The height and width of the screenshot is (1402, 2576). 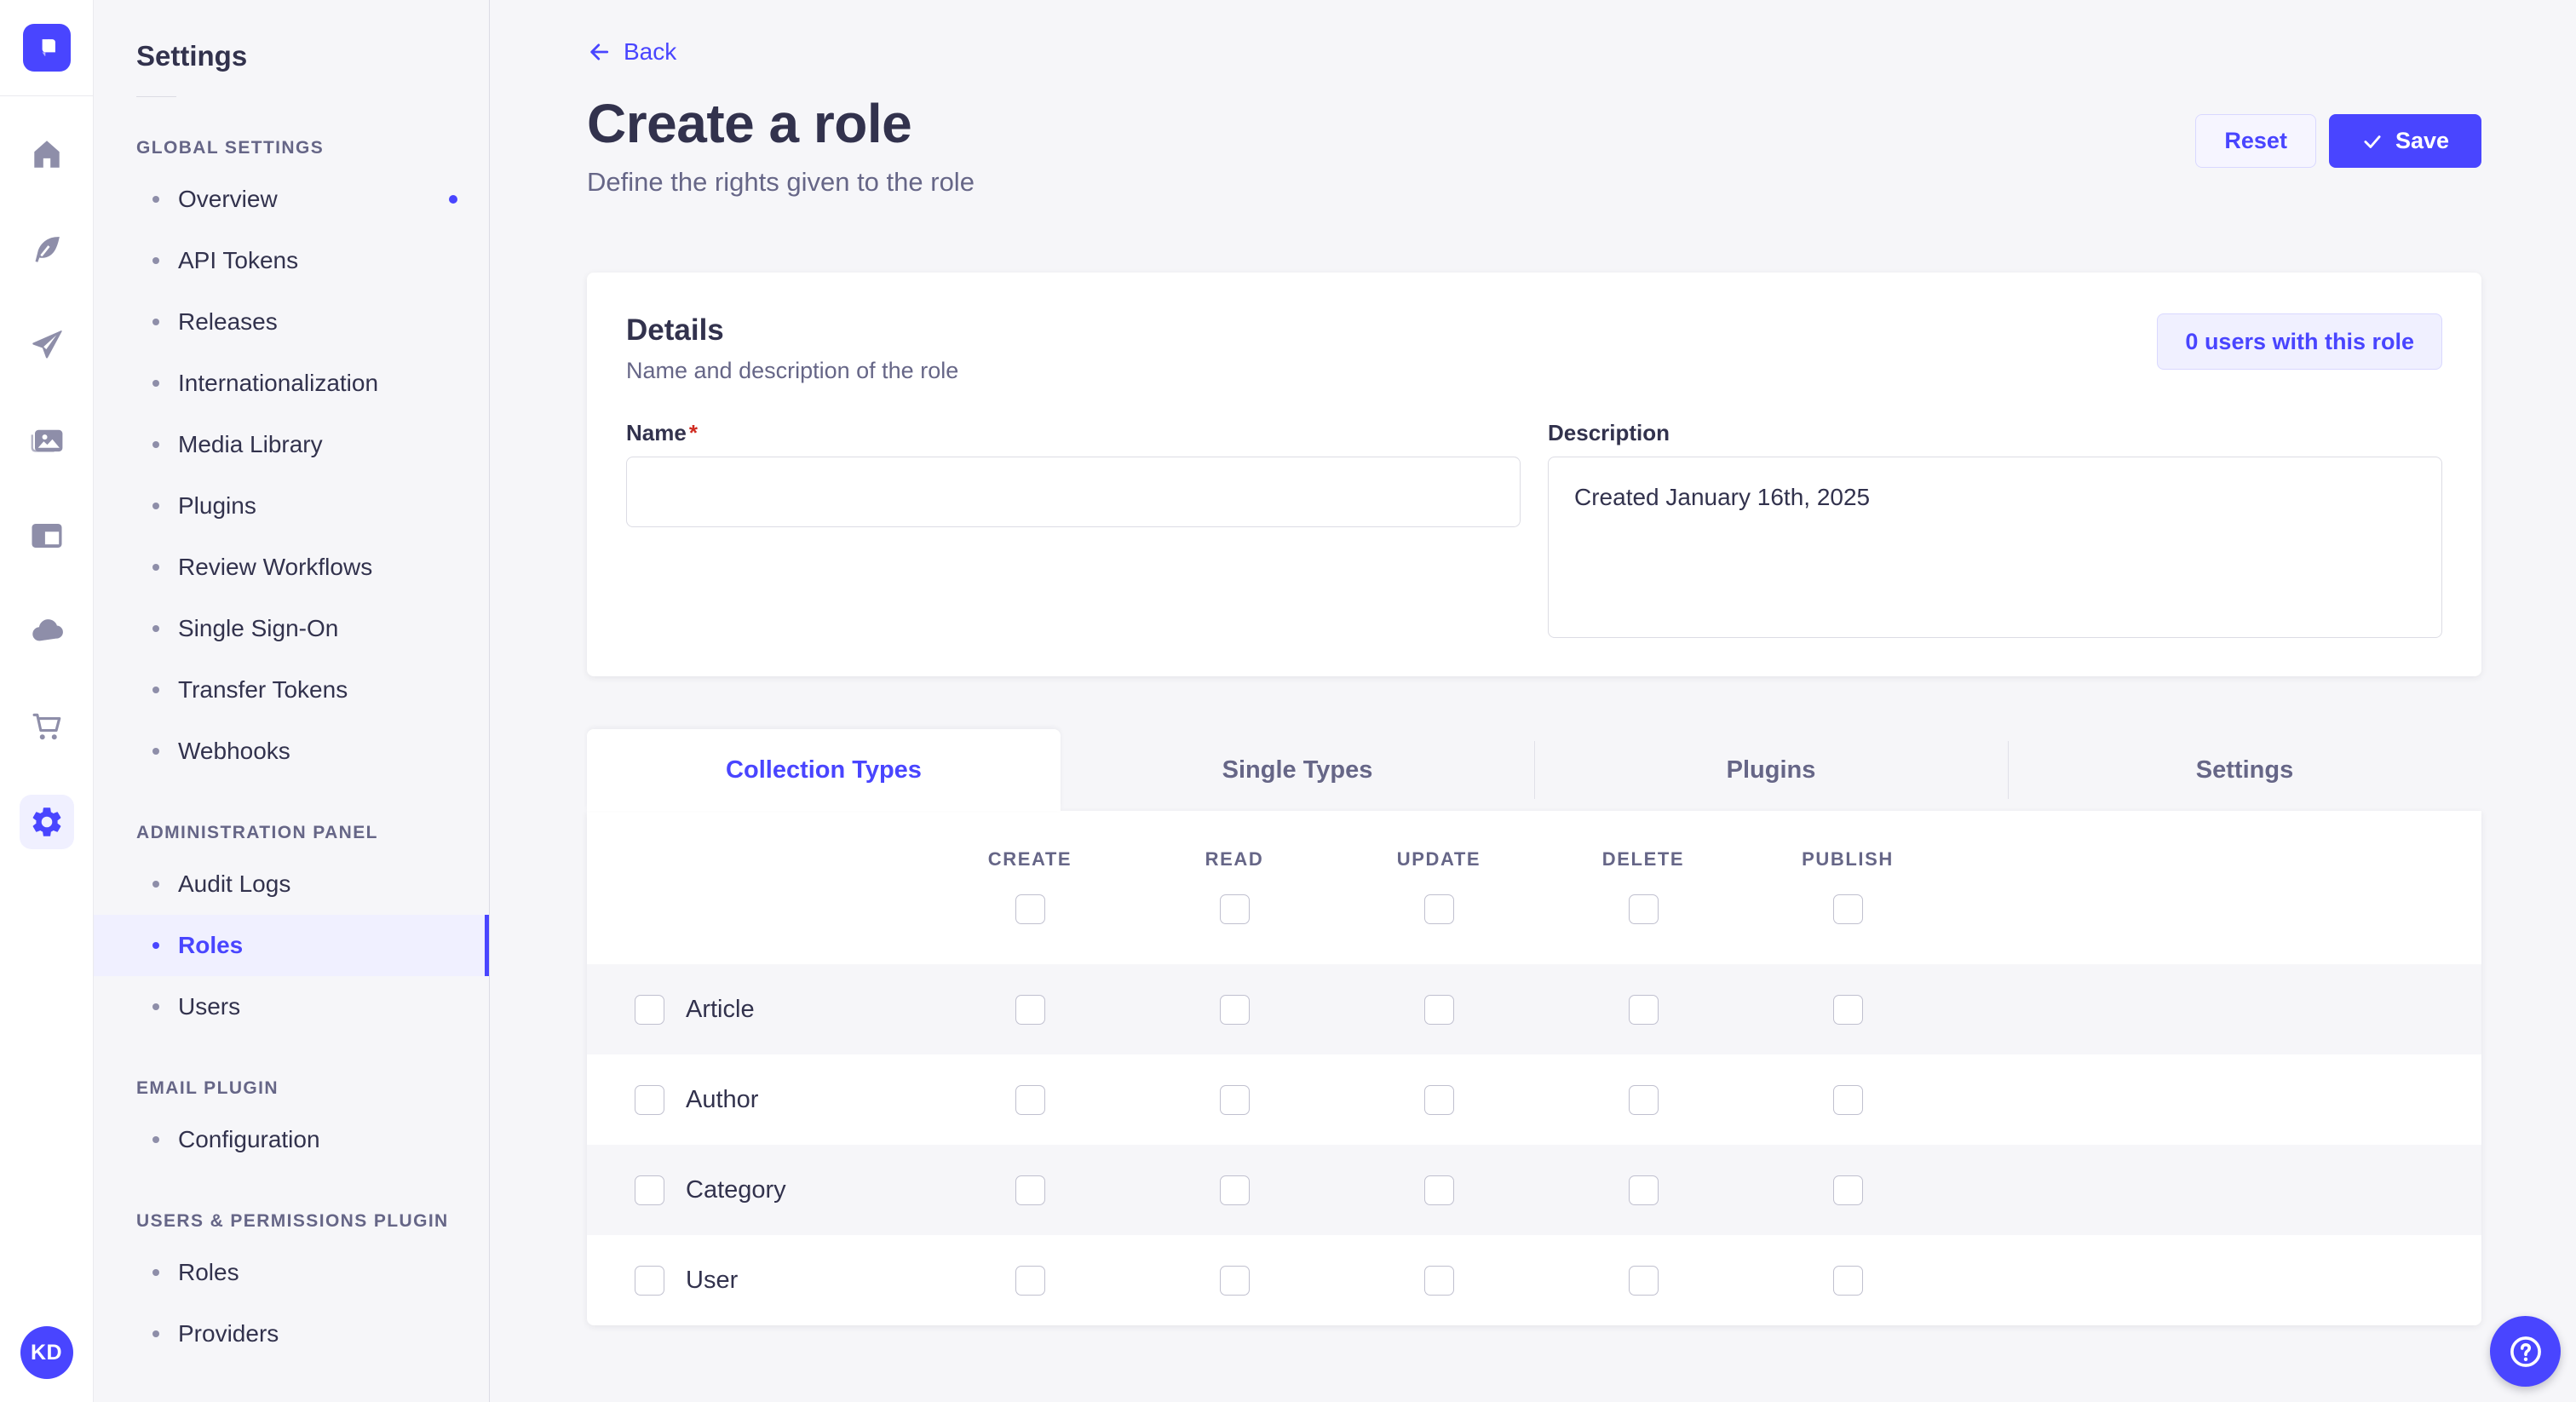 I want to click on paper-plane-icon, so click(x=47, y=345).